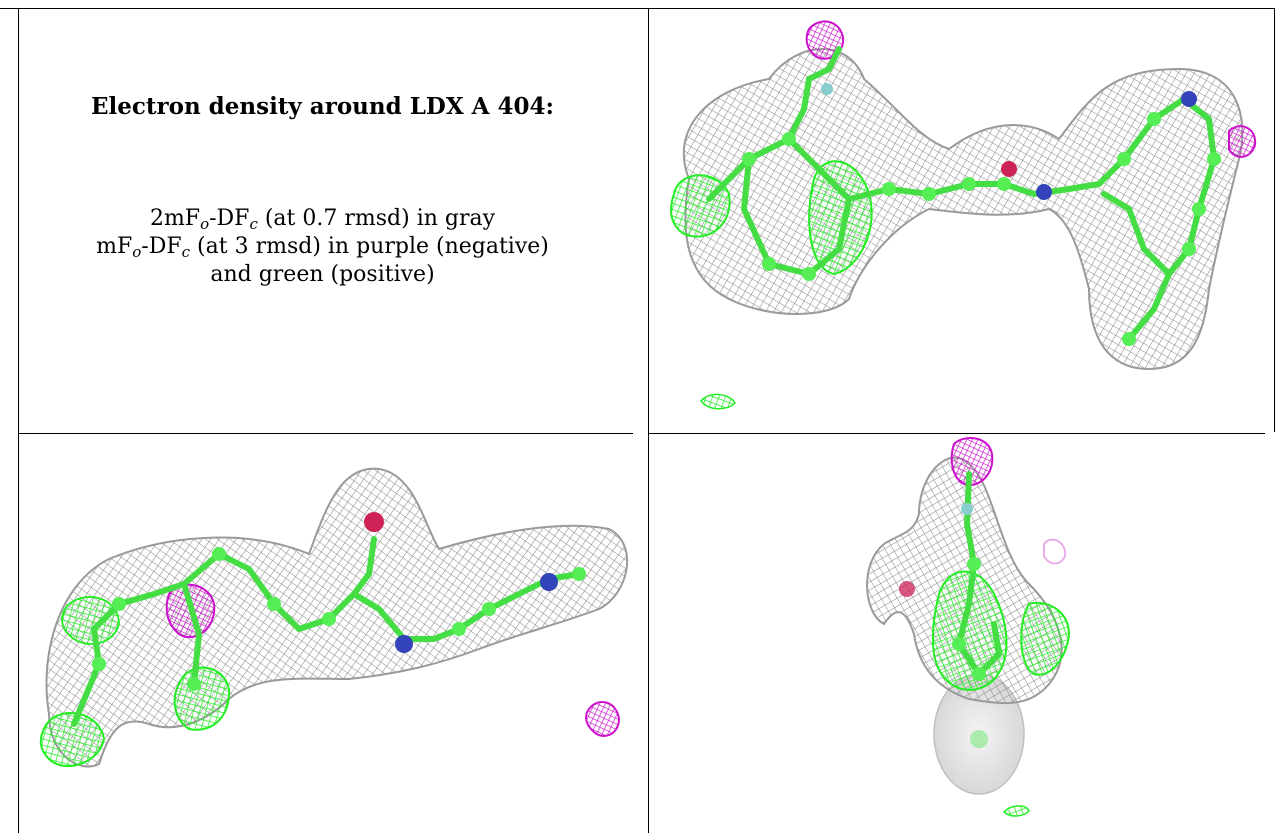 The width and height of the screenshot is (1275, 833). I want to click on caption-text: 2mF, so click(175, 218).